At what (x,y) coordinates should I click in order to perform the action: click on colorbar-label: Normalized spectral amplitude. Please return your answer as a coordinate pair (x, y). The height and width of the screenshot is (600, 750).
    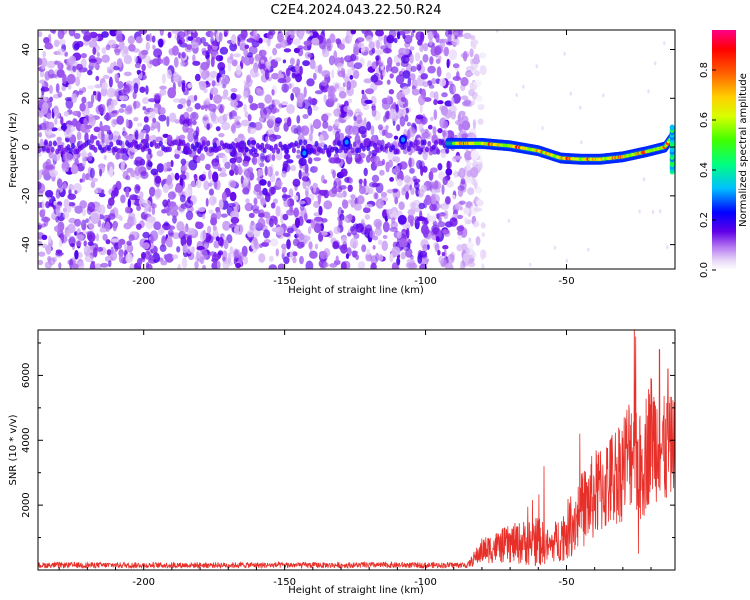
    Looking at the image, I should click on (743, 150).